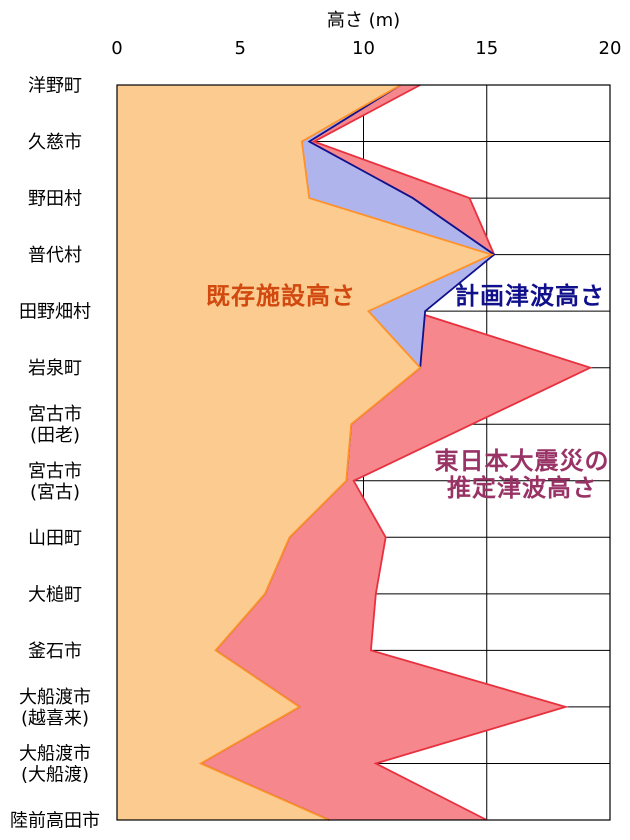  I want to click on category-label-5: 岩泉町, so click(55, 368).